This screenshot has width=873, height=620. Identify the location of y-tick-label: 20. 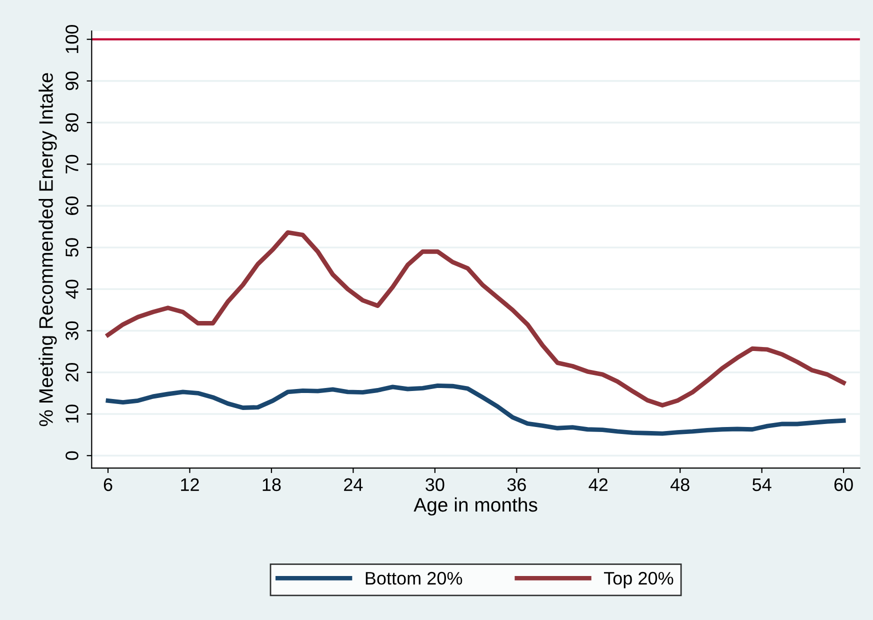
(72, 372).